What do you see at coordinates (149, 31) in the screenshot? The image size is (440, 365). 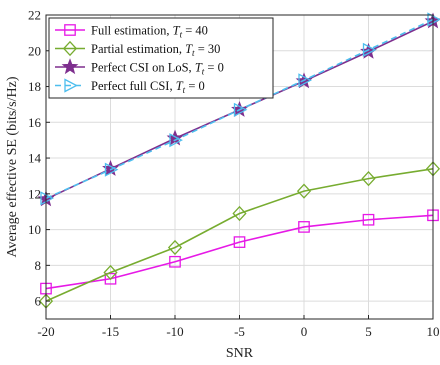 I see `legend-entry-1: Full estimation, Tt = 40` at bounding box center [149, 31].